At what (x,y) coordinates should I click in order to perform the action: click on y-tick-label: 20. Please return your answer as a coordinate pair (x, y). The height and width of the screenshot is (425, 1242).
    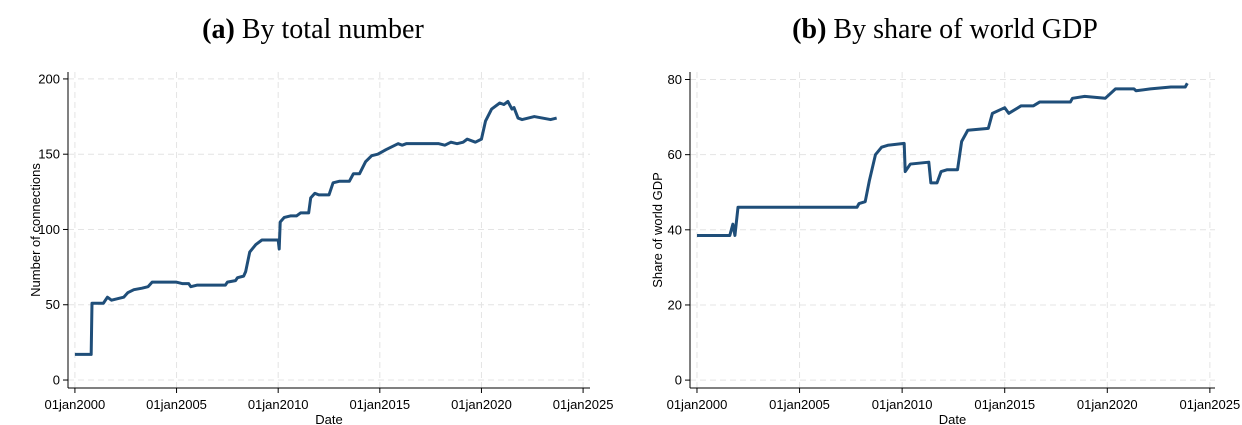
    Looking at the image, I should click on (675, 304).